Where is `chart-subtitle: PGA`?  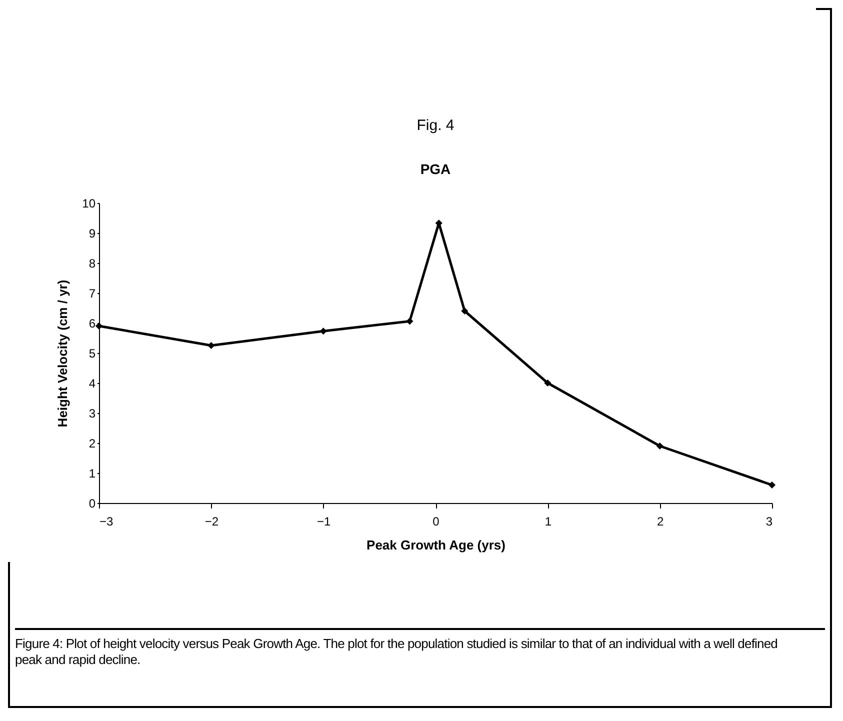 chart-subtitle: PGA is located at coordinates (435, 169).